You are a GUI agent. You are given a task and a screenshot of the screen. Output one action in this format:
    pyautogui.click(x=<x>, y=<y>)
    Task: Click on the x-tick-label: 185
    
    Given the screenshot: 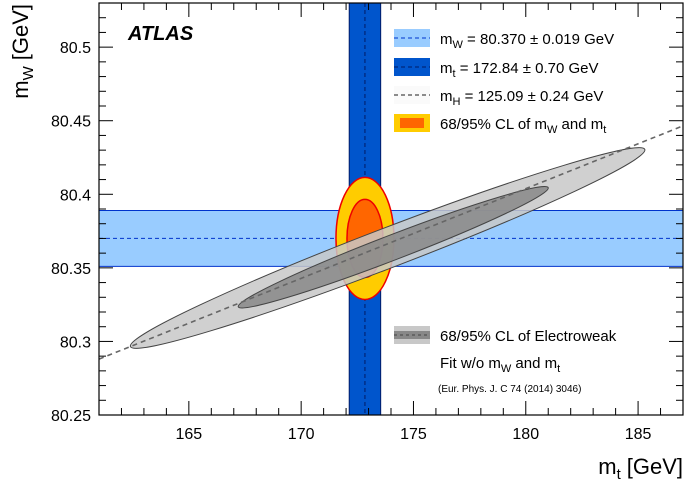 What is the action you would take?
    pyautogui.click(x=638, y=434)
    